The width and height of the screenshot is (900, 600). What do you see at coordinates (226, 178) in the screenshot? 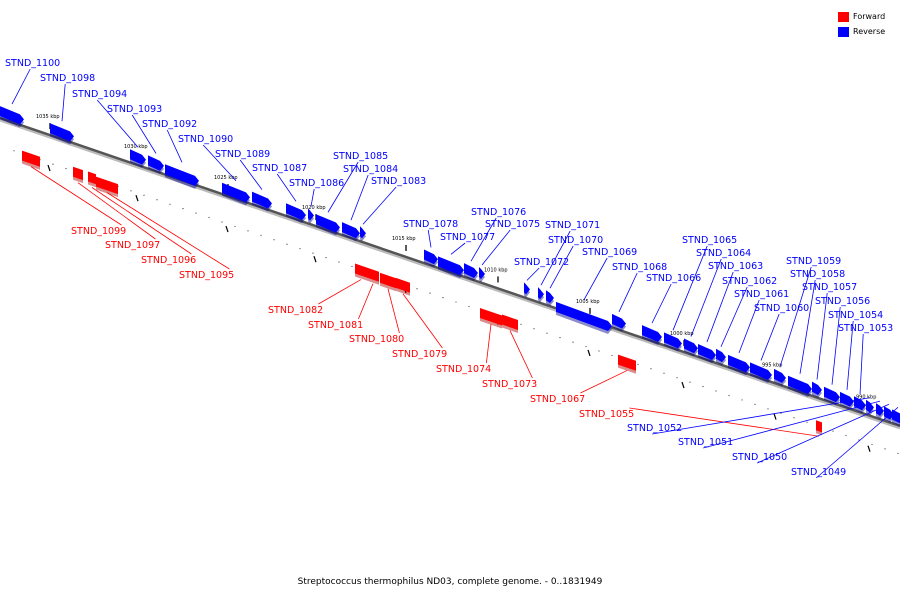
I see `axis-tick-label: 1025 kbp` at bounding box center [226, 178].